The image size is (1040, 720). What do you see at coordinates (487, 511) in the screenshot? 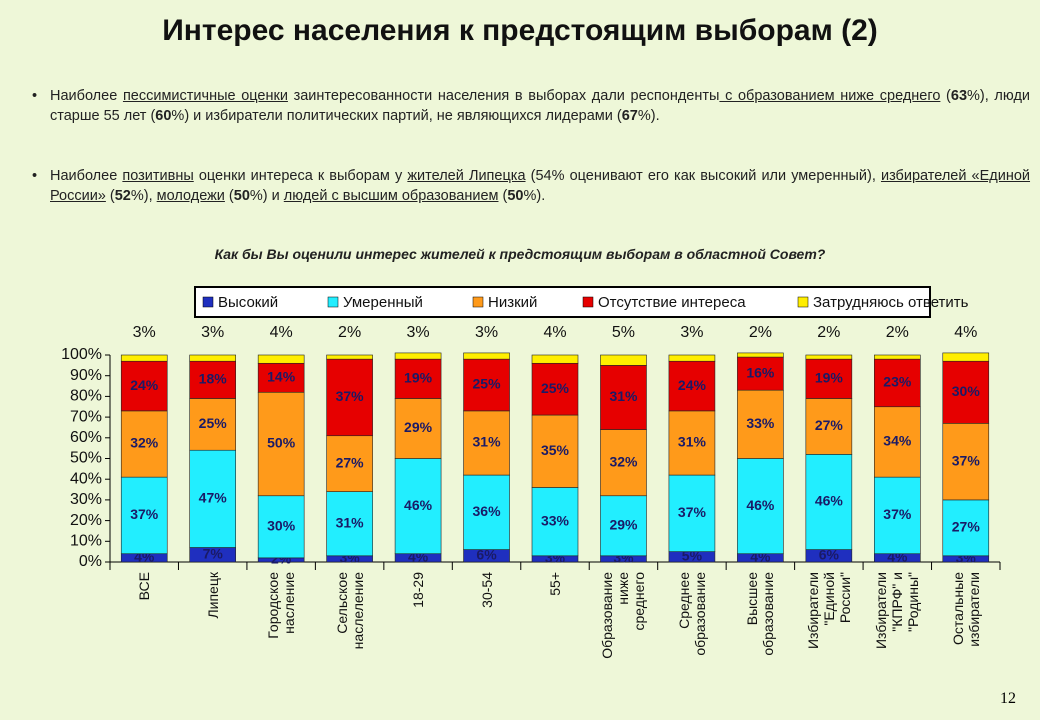
I see `data-label: 36%` at bounding box center [487, 511].